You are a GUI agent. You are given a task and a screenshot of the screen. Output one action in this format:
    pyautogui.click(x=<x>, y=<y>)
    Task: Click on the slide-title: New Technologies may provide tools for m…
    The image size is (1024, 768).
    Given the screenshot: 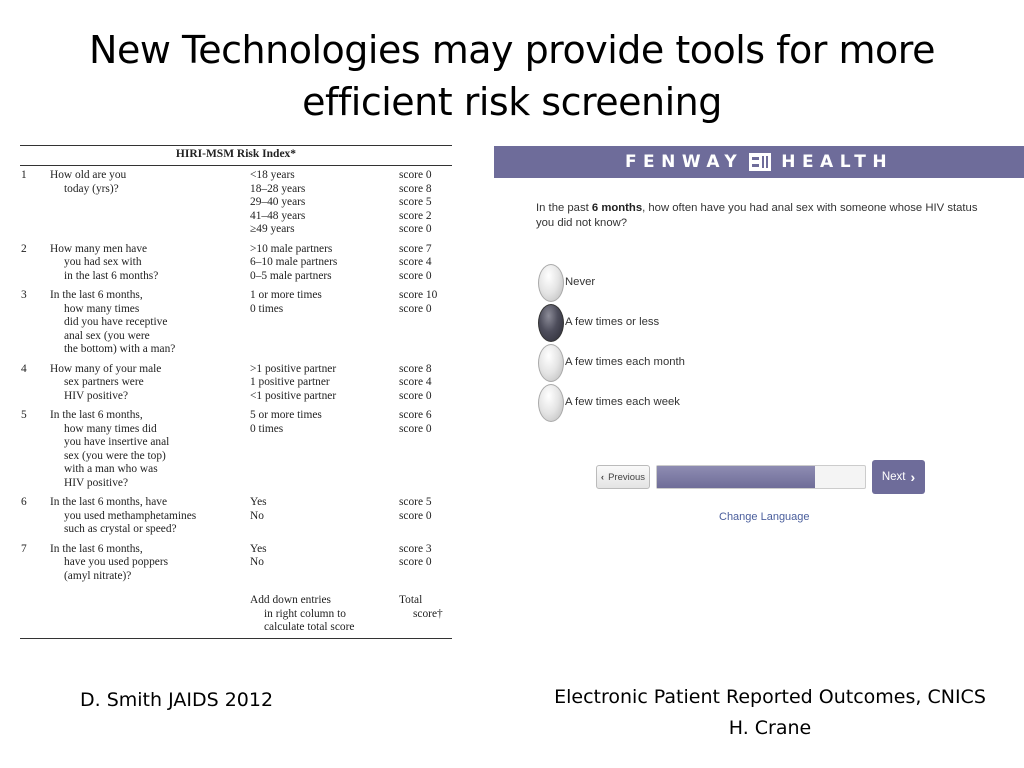 What is the action you would take?
    pyautogui.click(x=512, y=76)
    